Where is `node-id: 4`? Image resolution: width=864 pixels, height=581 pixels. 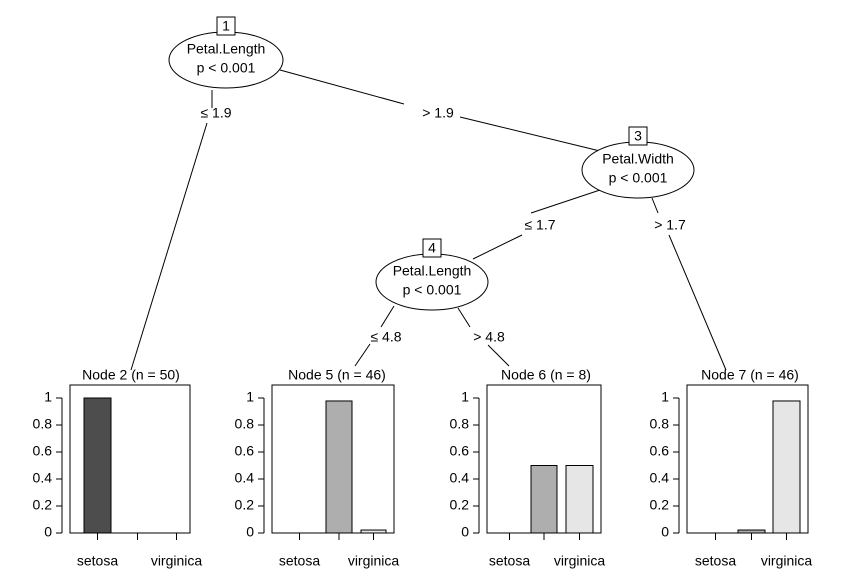 node-id: 4 is located at coordinates (432, 248).